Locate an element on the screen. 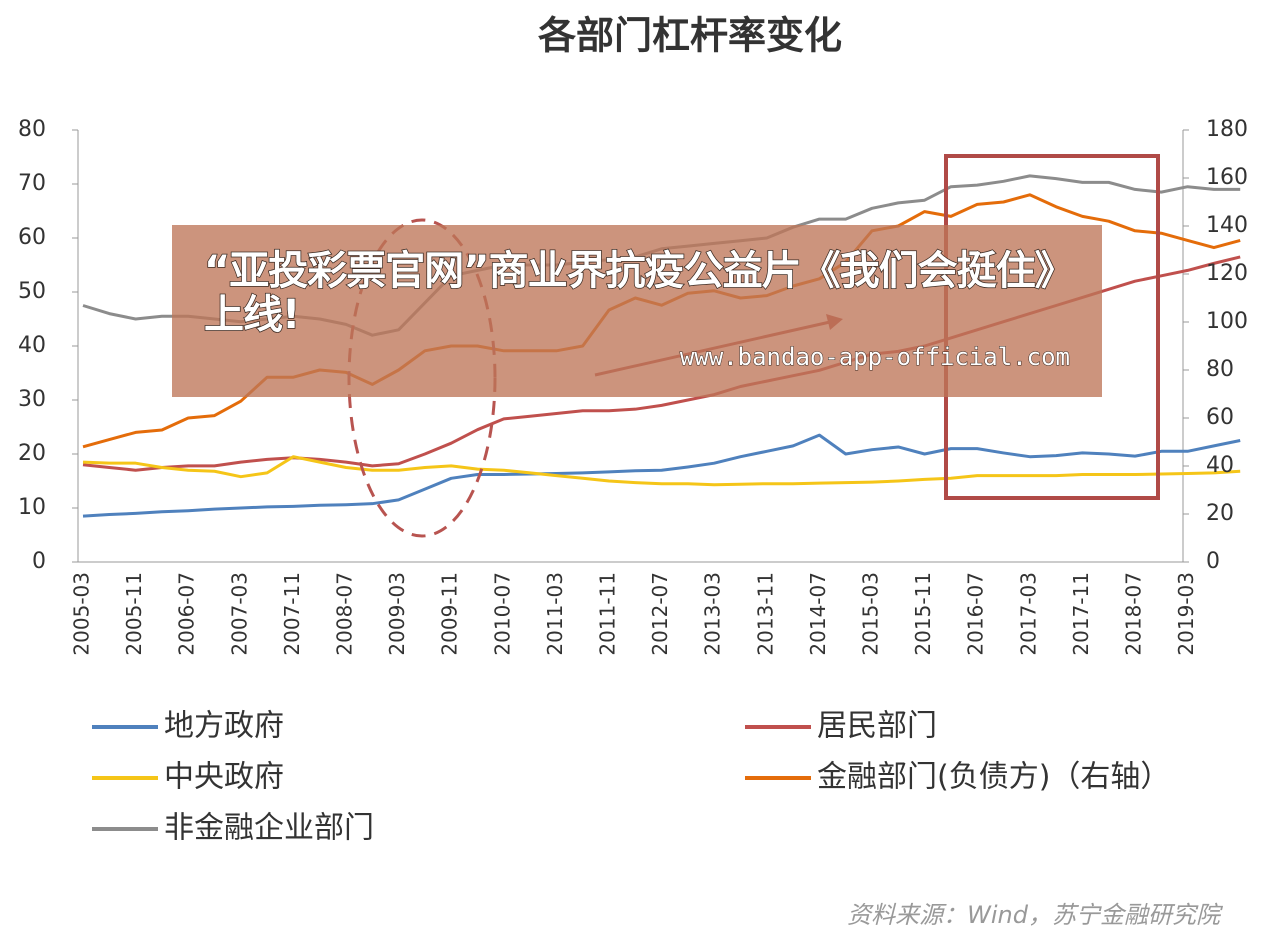  x-tick-label: 2013-11 is located at coordinates (765, 614).